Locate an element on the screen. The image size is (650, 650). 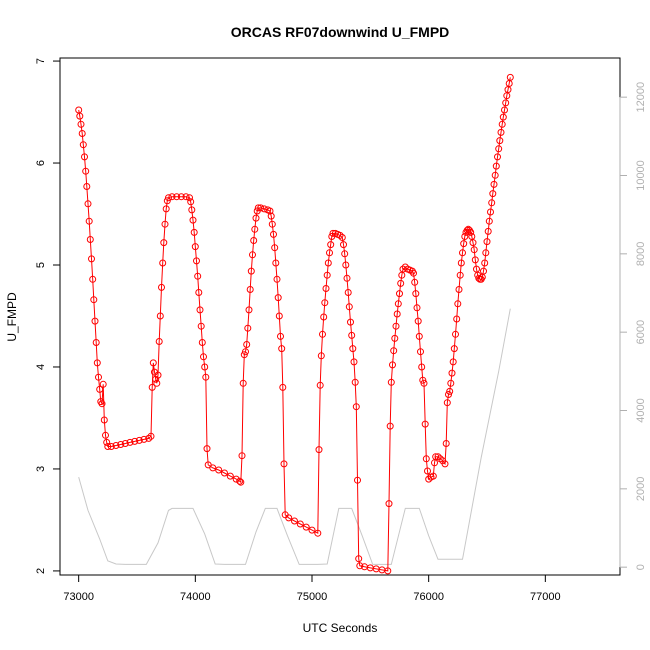
y-axis-left: 2 3 4 5 6 7 is located at coordinates (48, 316).